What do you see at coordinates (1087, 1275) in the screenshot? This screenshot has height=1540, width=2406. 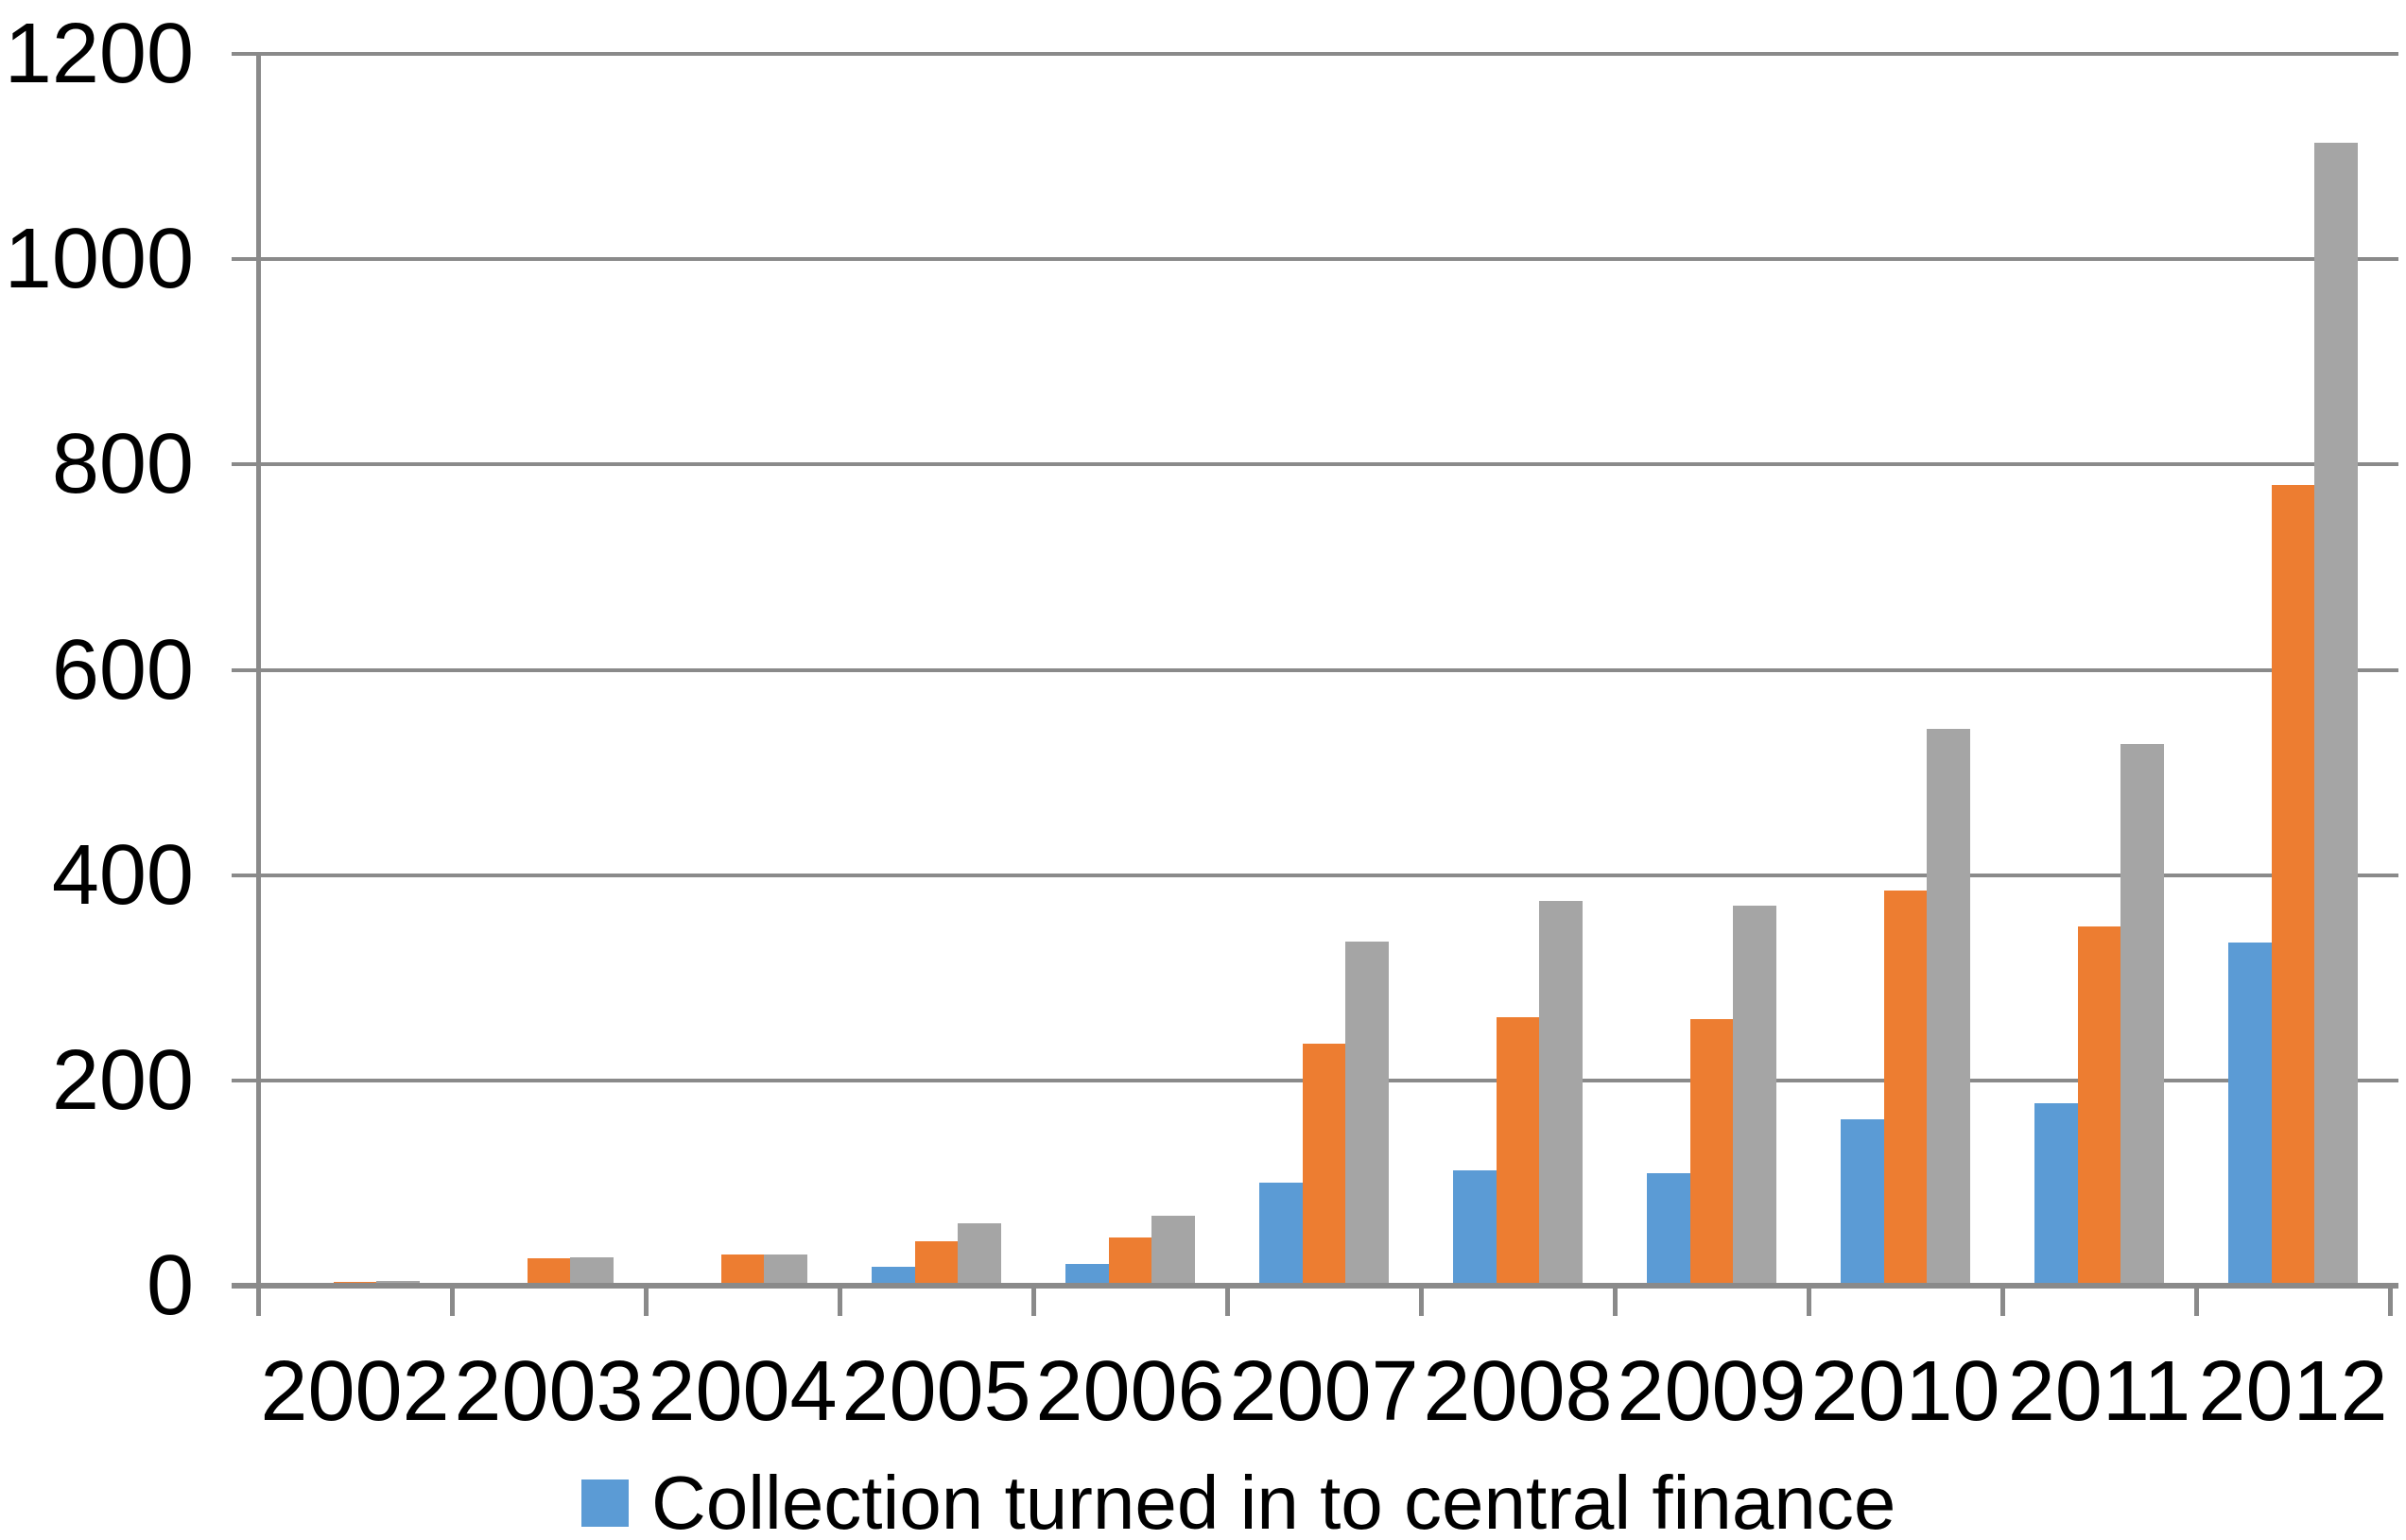 I see `bar-2006-series1` at bounding box center [1087, 1275].